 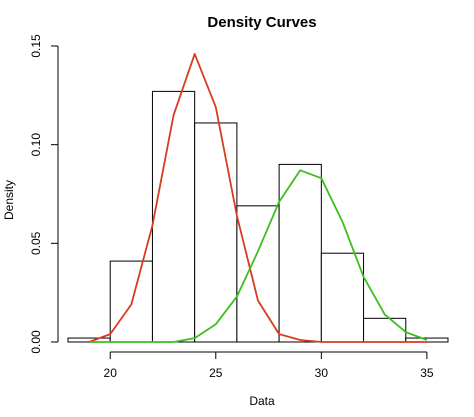 What do you see at coordinates (322, 373) in the screenshot?
I see `x-tick-label: 30` at bounding box center [322, 373].